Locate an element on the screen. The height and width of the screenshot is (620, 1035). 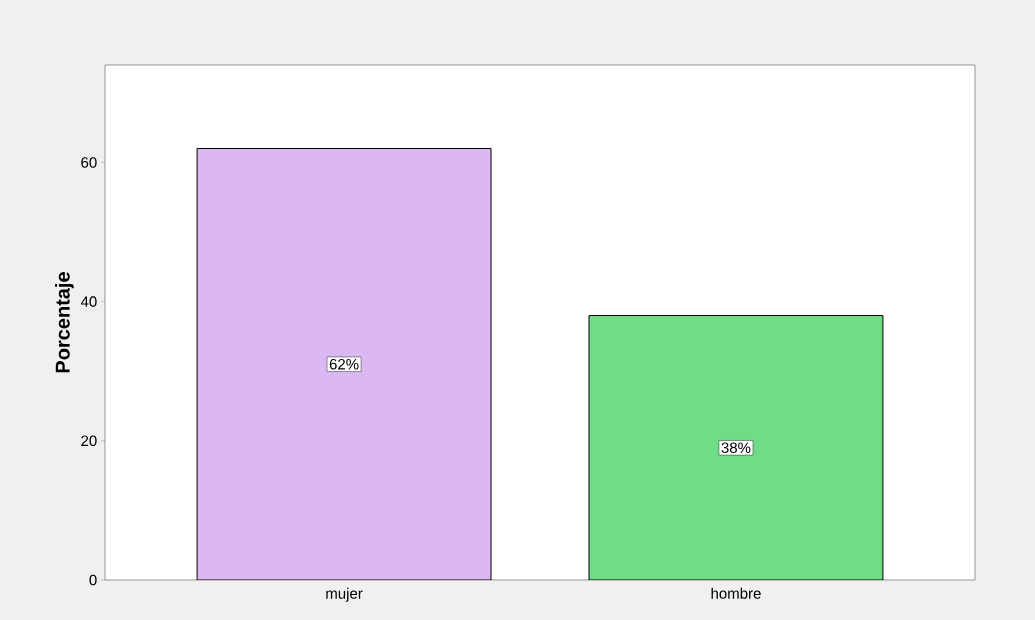
x-tick-label: mujer is located at coordinates (344, 594).